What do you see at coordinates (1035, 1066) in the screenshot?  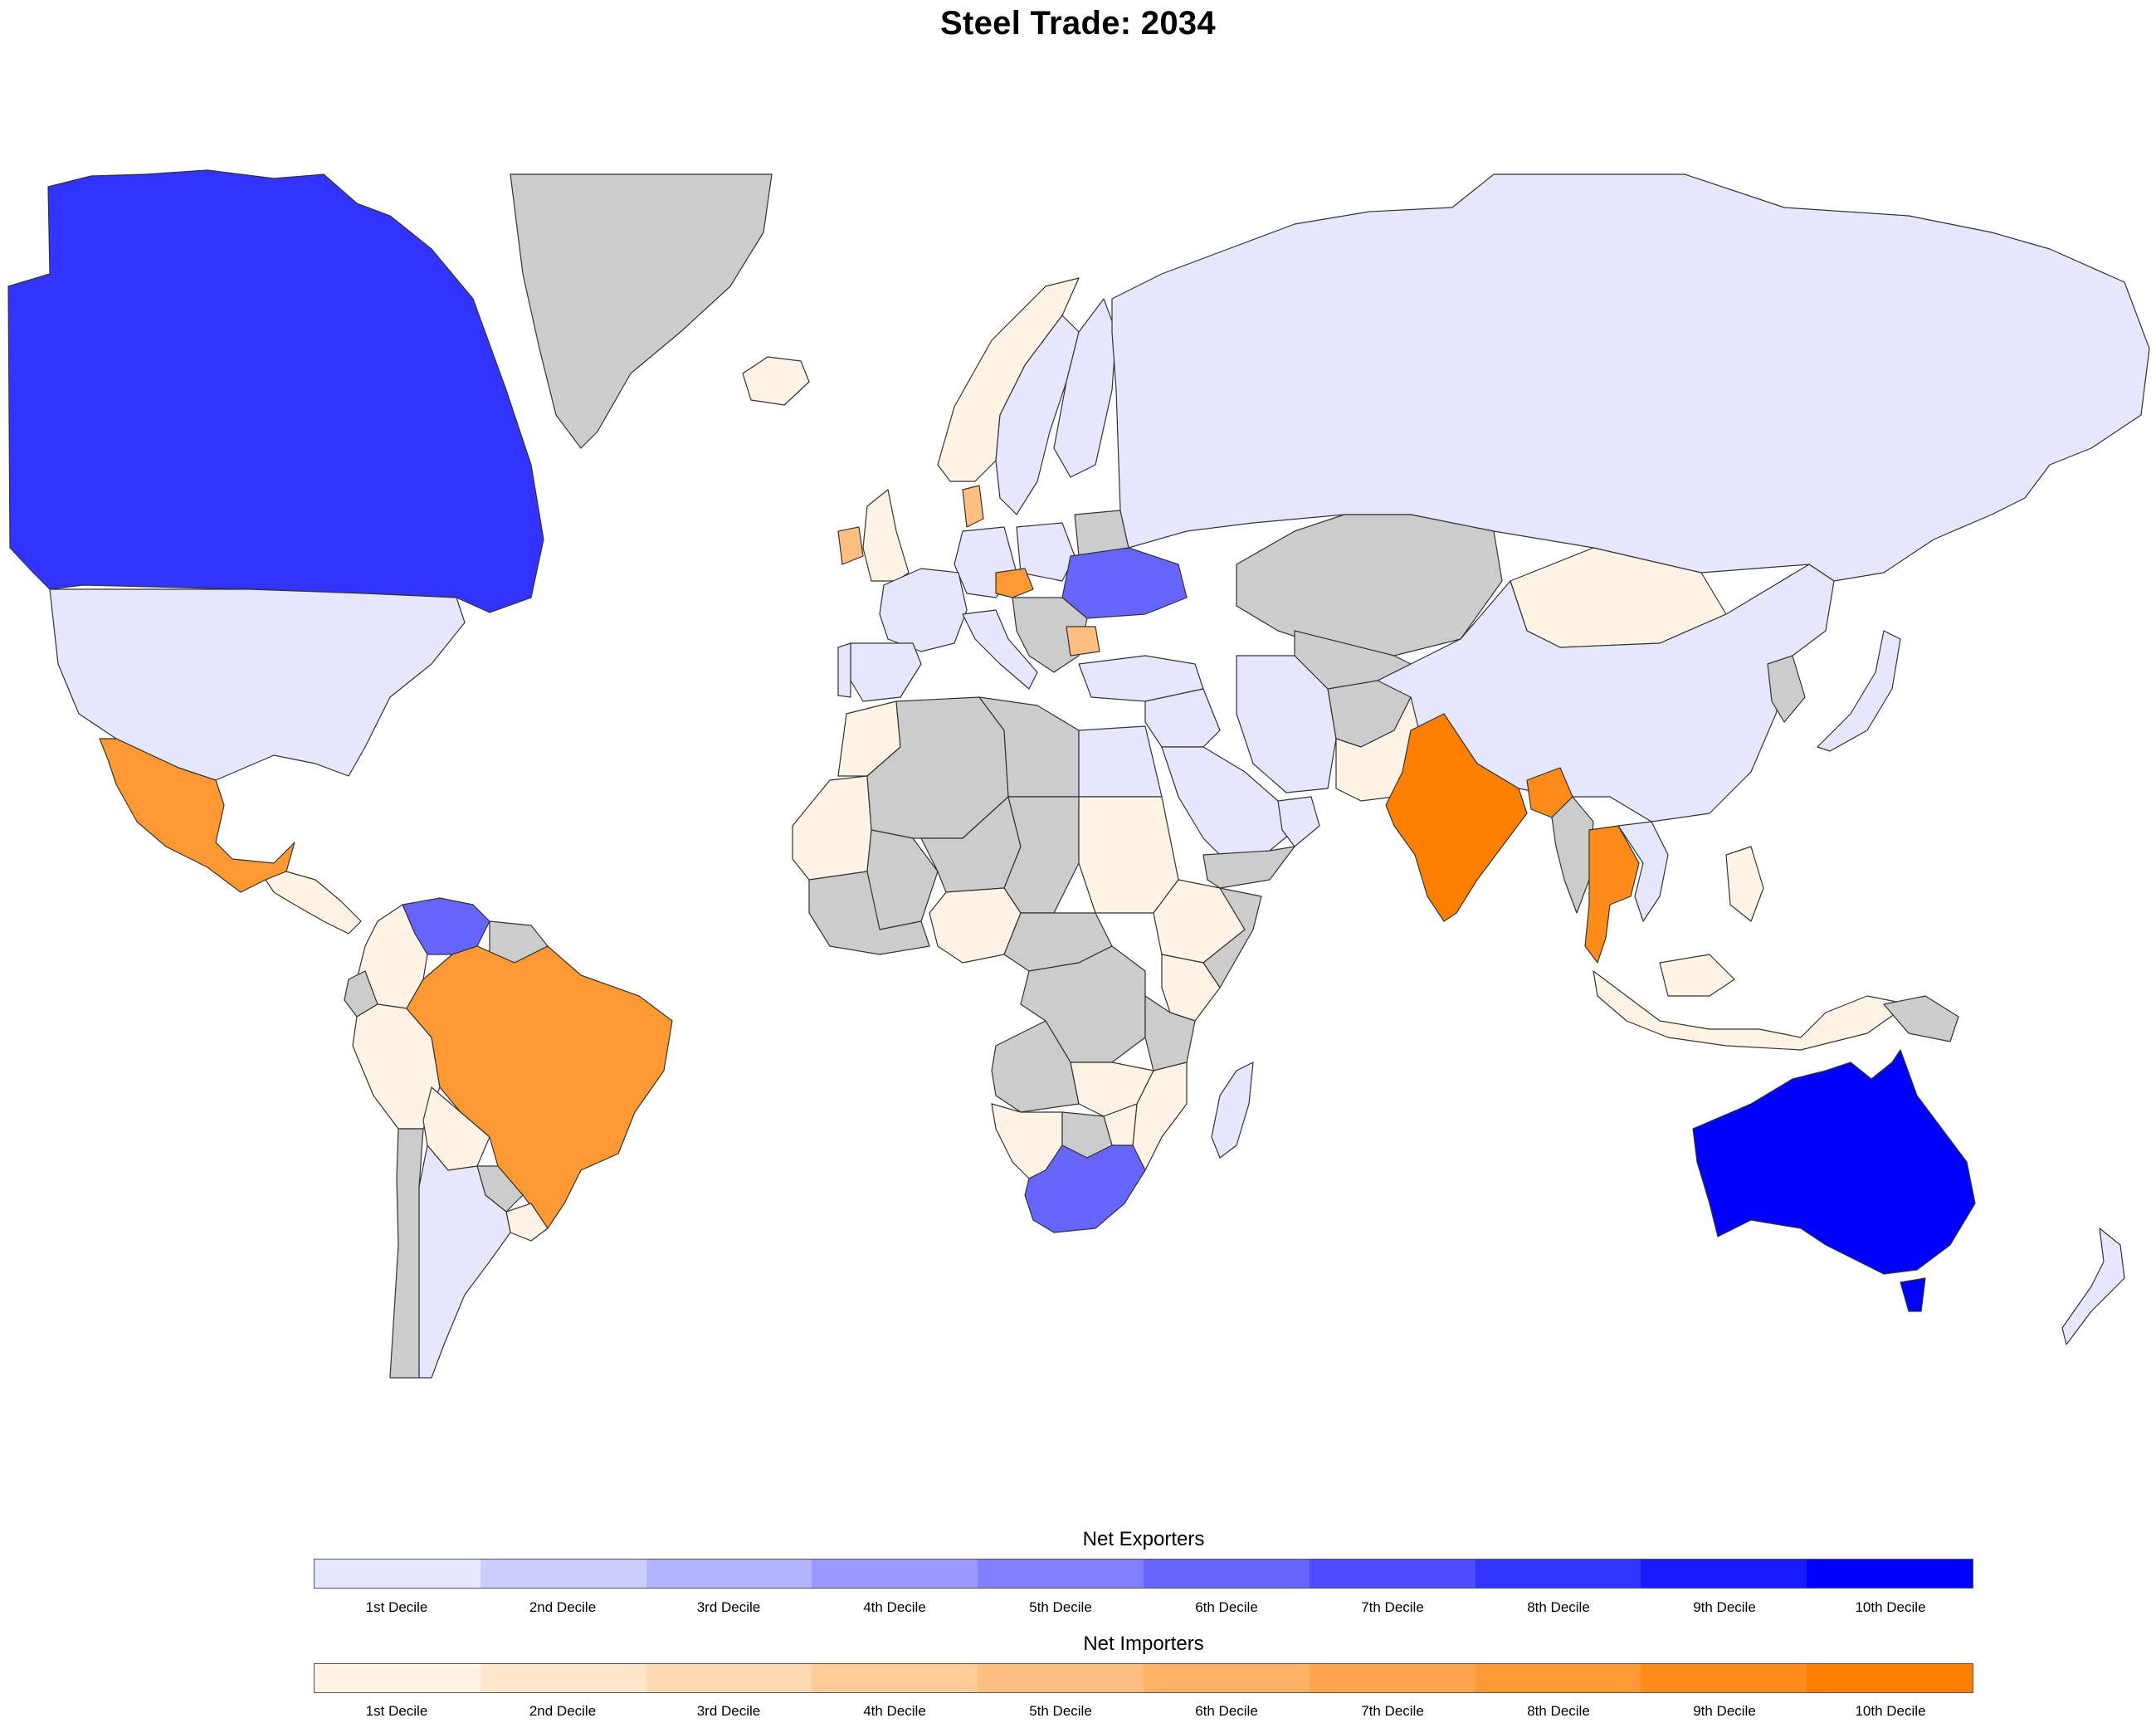 I see `region-angola` at bounding box center [1035, 1066].